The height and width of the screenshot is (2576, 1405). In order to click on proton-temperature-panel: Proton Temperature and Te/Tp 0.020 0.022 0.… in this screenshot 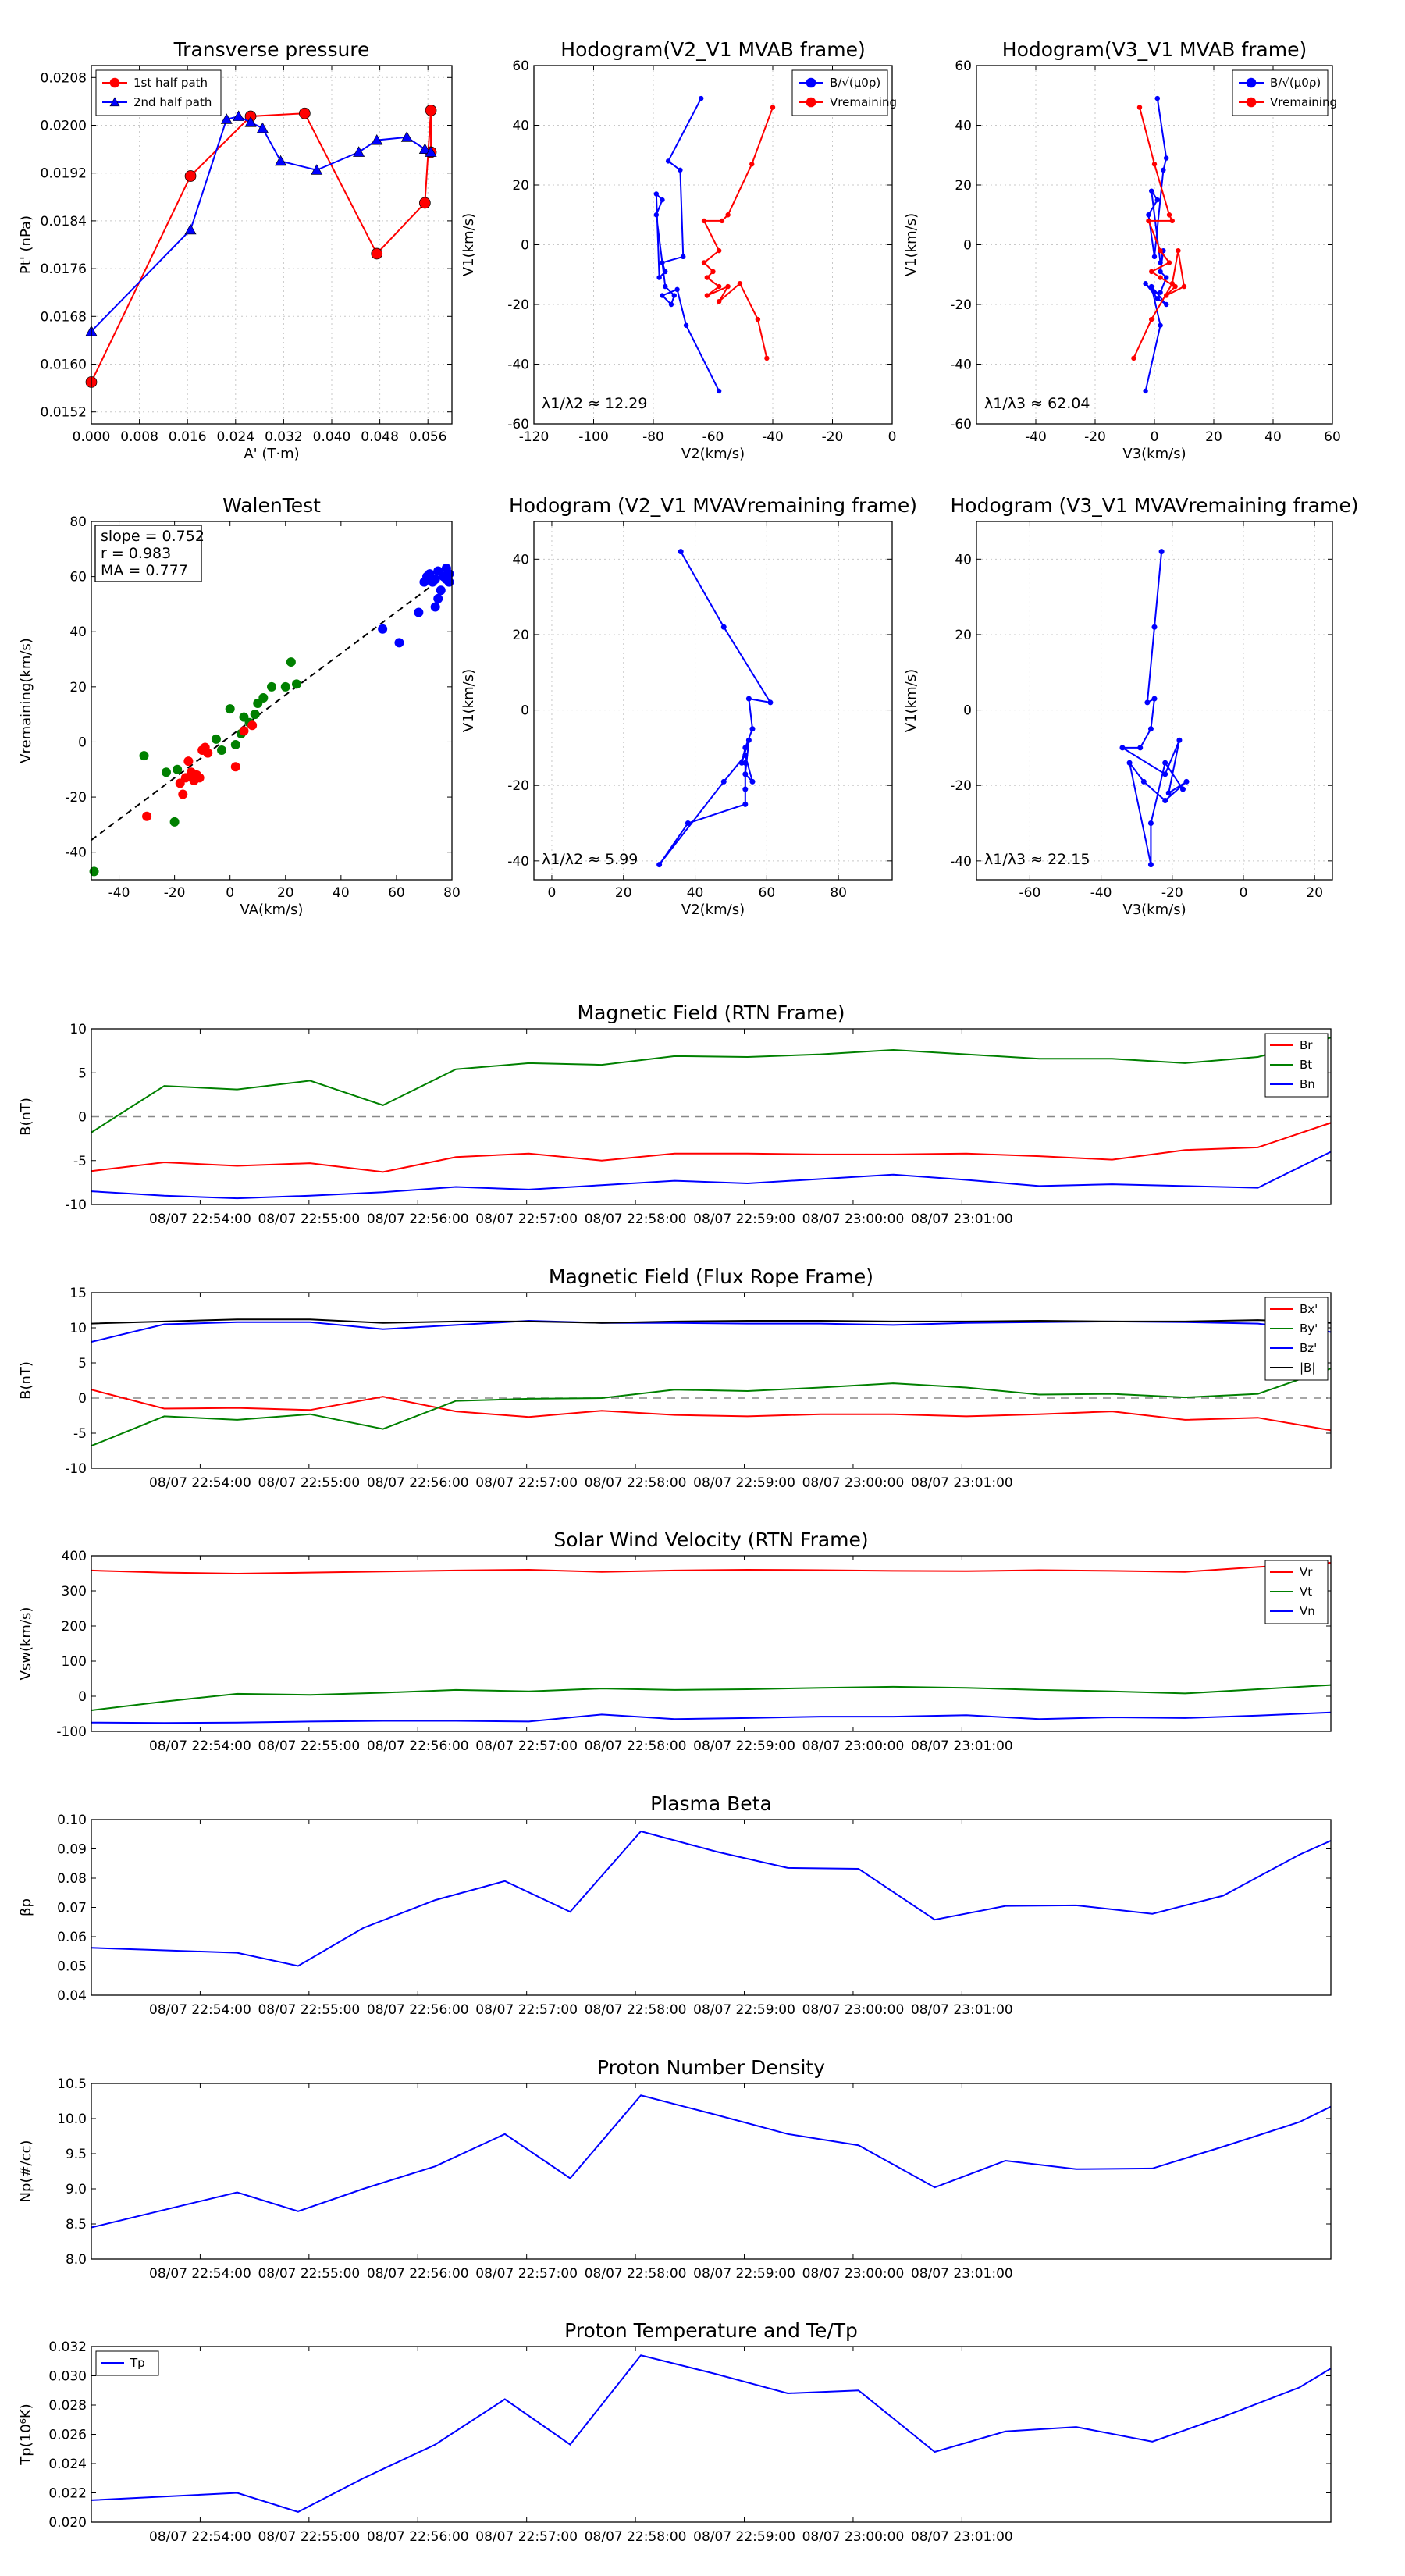, I will do `click(675, 2432)`.